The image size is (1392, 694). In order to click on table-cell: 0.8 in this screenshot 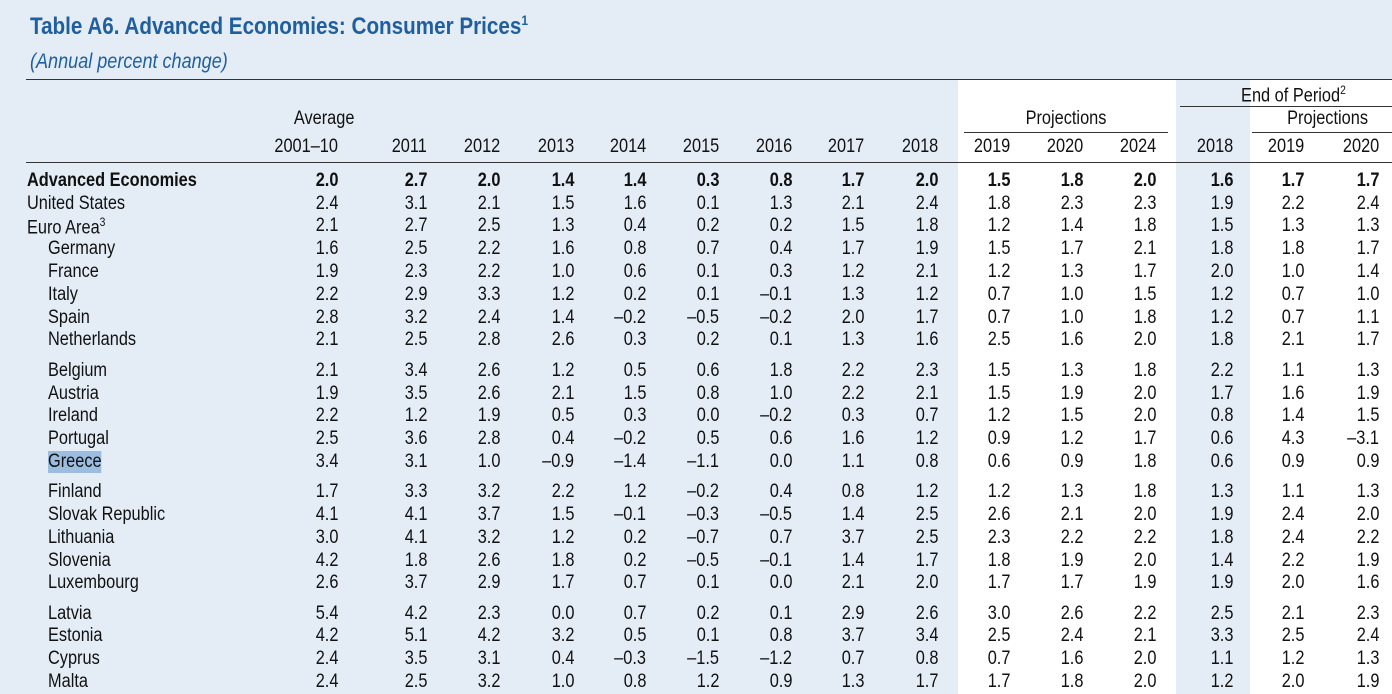, I will do `click(926, 658)`.